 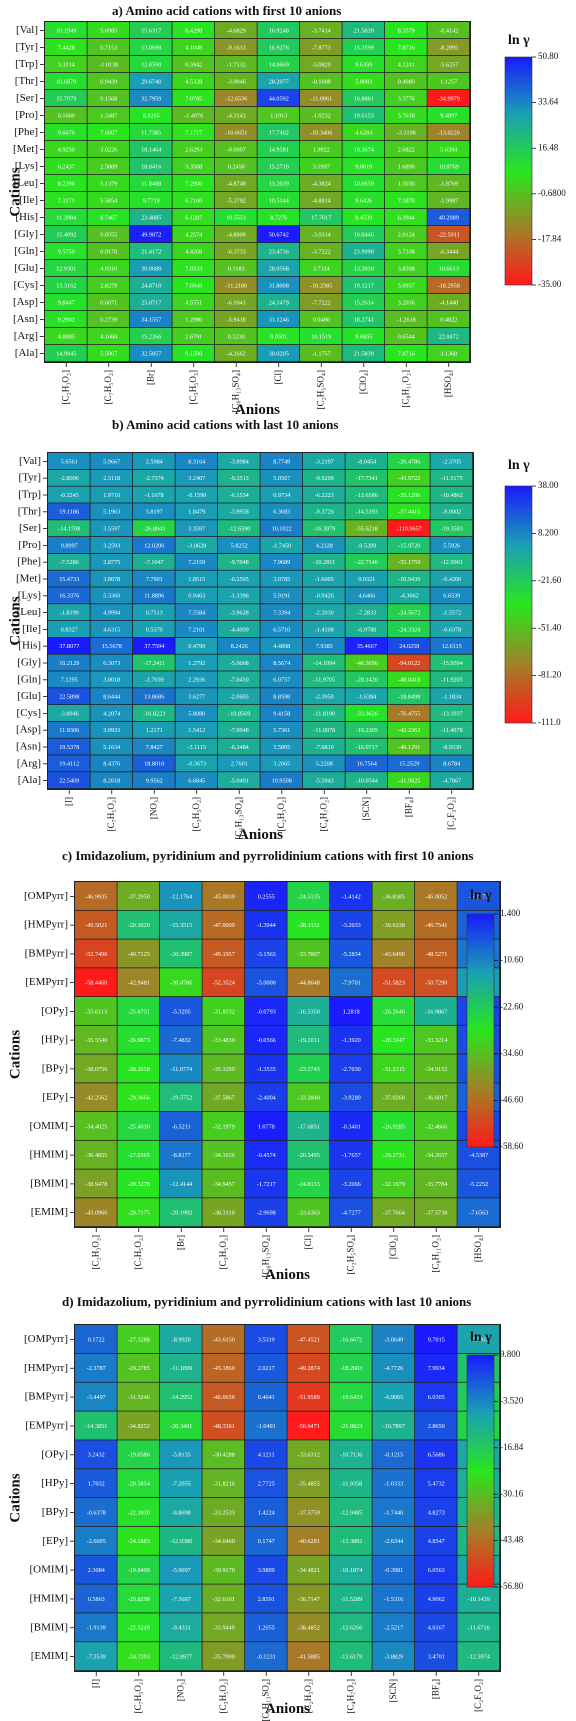 I want to click on cell-value-label: -16.3079, so click(x=324, y=529).